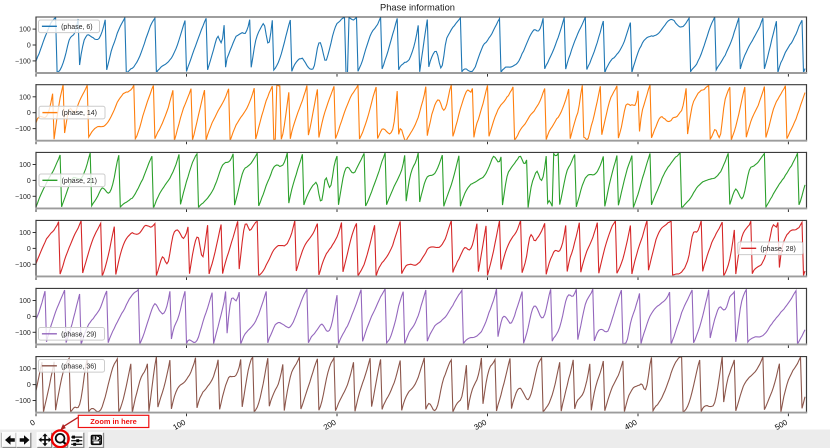  Describe the element at coordinates (113, 421) in the screenshot. I see `svg-text: Zoom in here` at that location.